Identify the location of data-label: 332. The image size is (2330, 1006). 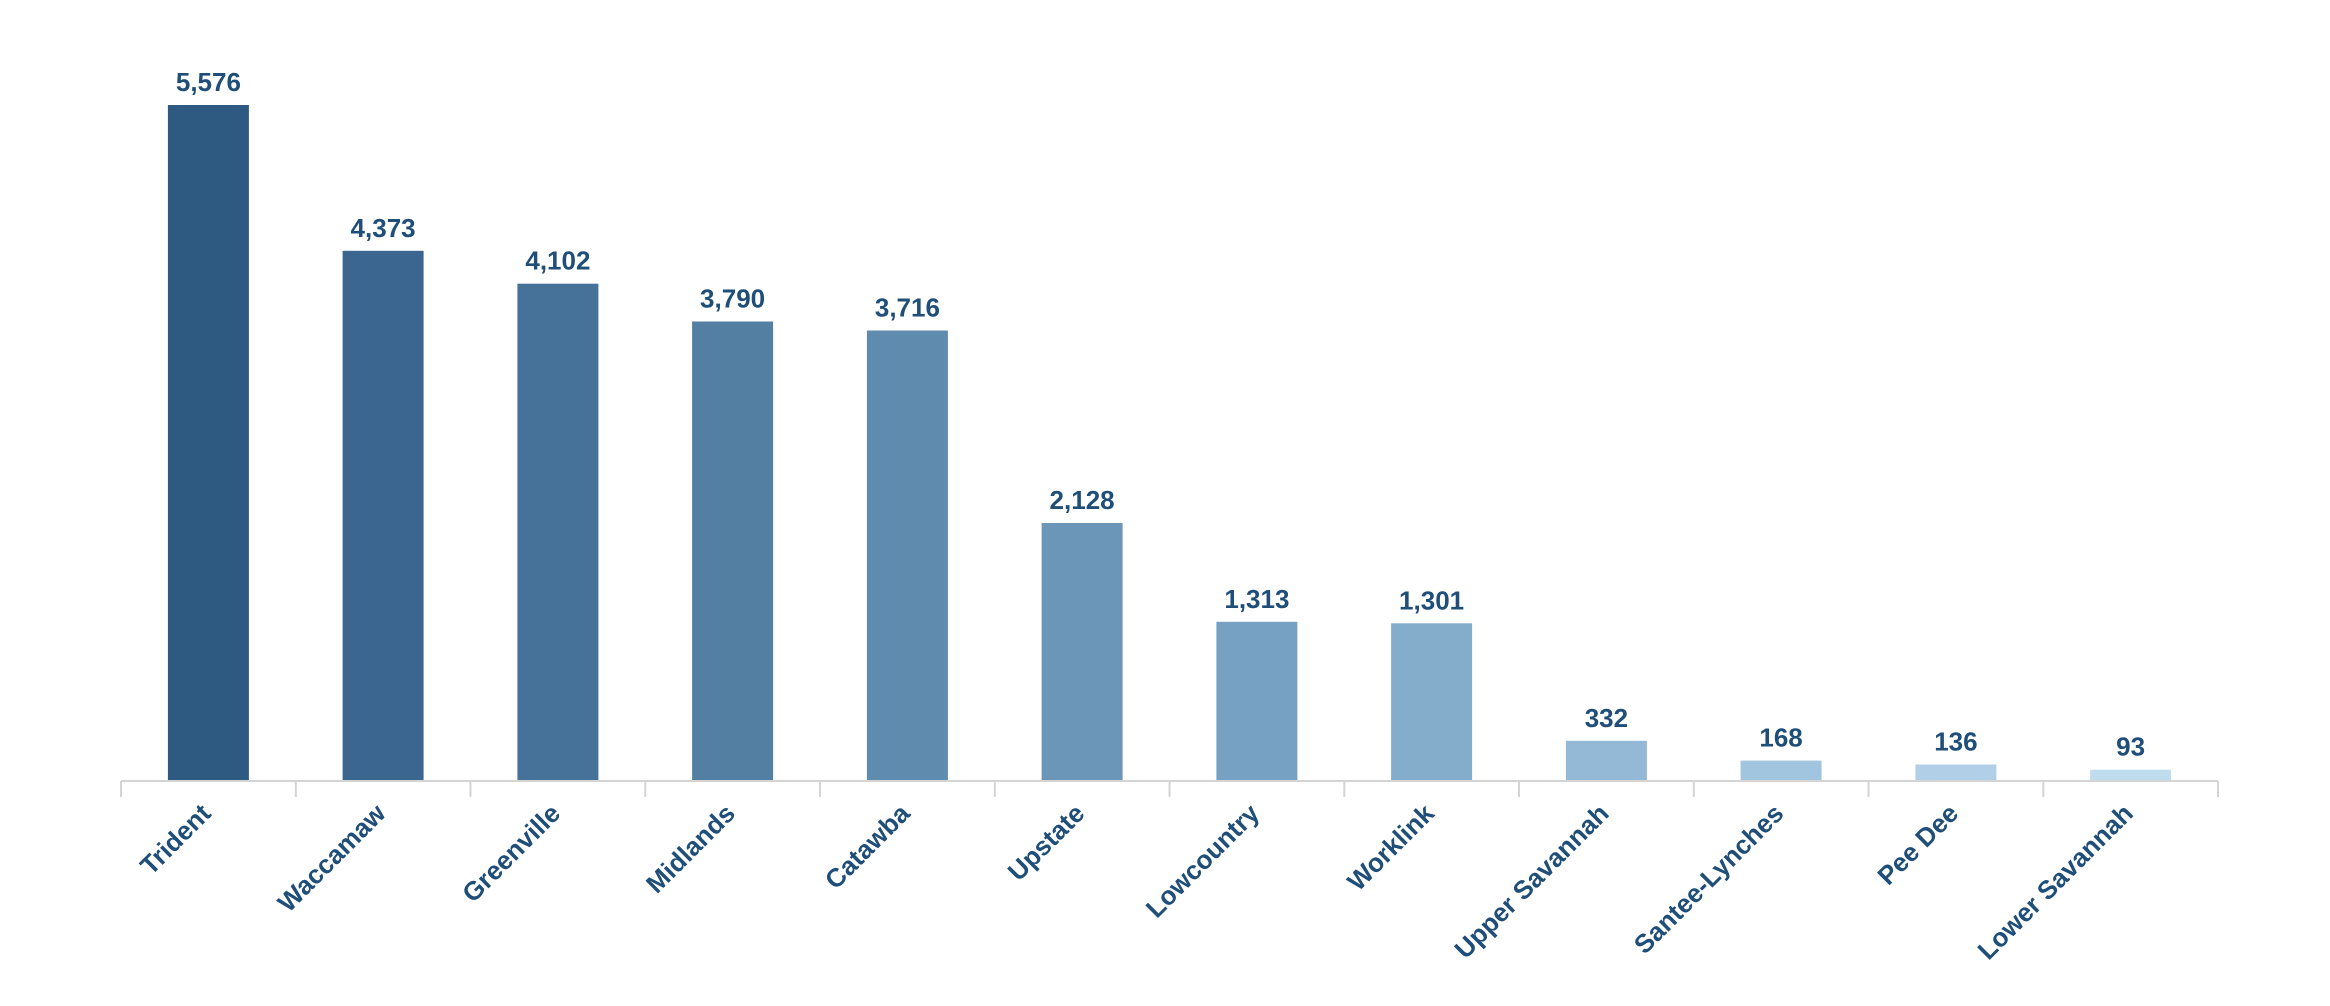
(1606, 718).